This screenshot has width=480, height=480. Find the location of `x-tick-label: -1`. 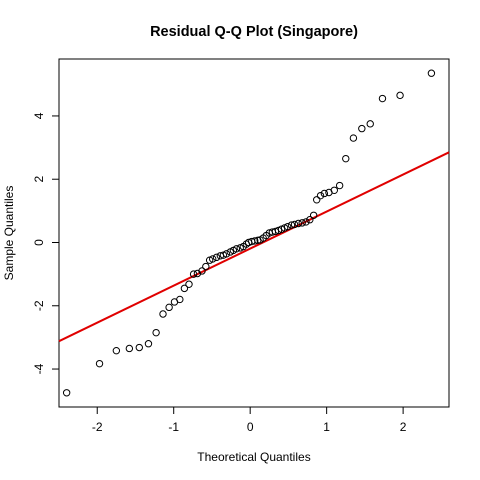

x-tick-label: -1 is located at coordinates (173, 427).